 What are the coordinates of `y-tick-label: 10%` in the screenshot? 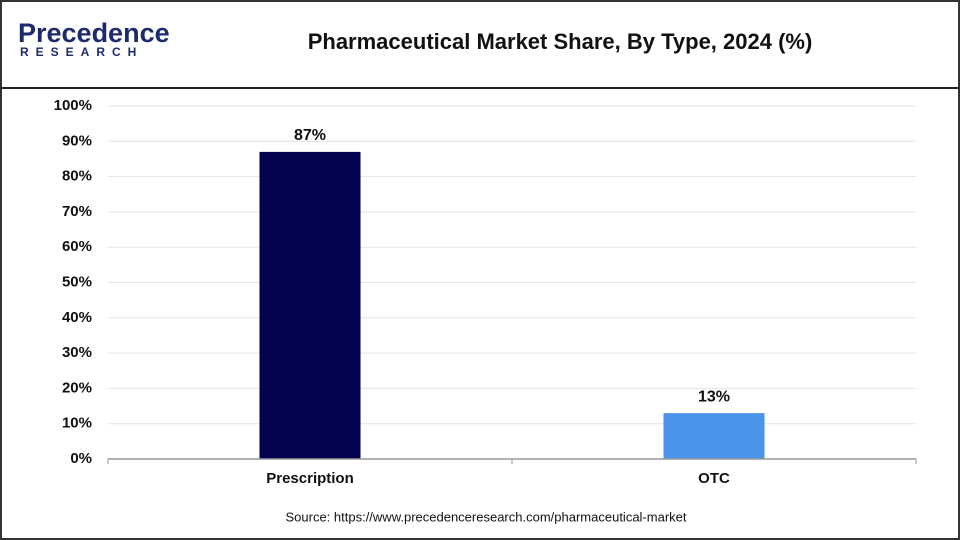 It's located at (77, 423).